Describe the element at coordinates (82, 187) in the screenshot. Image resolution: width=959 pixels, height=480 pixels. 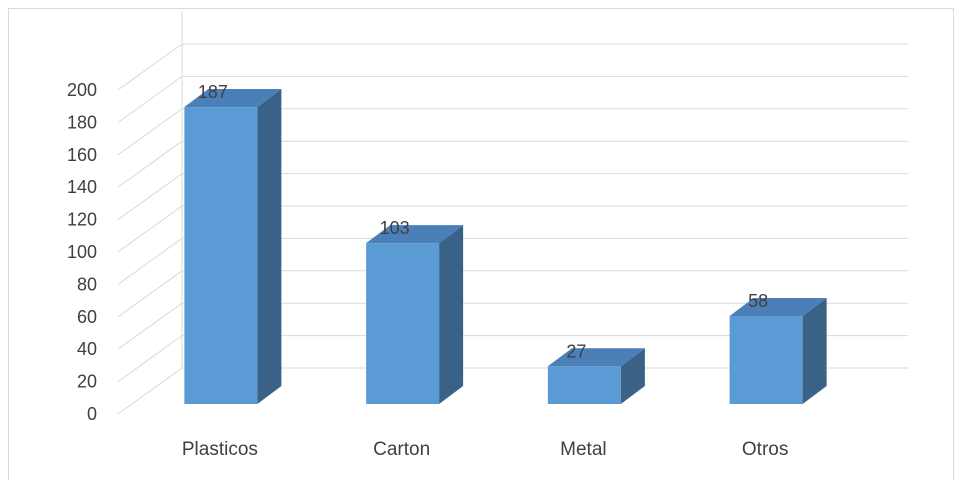
I see `y-tick-label: 140` at that location.